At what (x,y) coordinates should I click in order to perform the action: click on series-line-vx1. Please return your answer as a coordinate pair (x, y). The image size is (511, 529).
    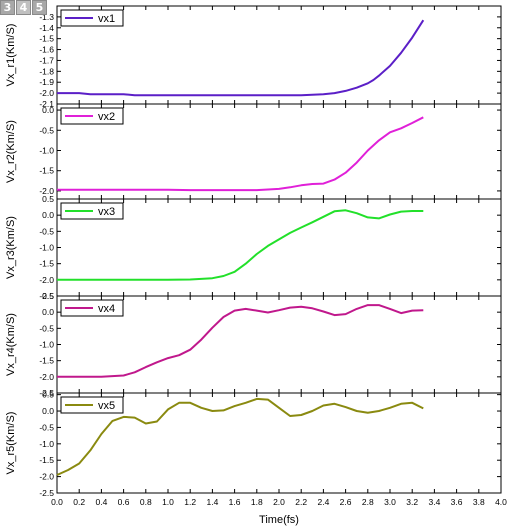
    Looking at the image, I should click on (241, 58).